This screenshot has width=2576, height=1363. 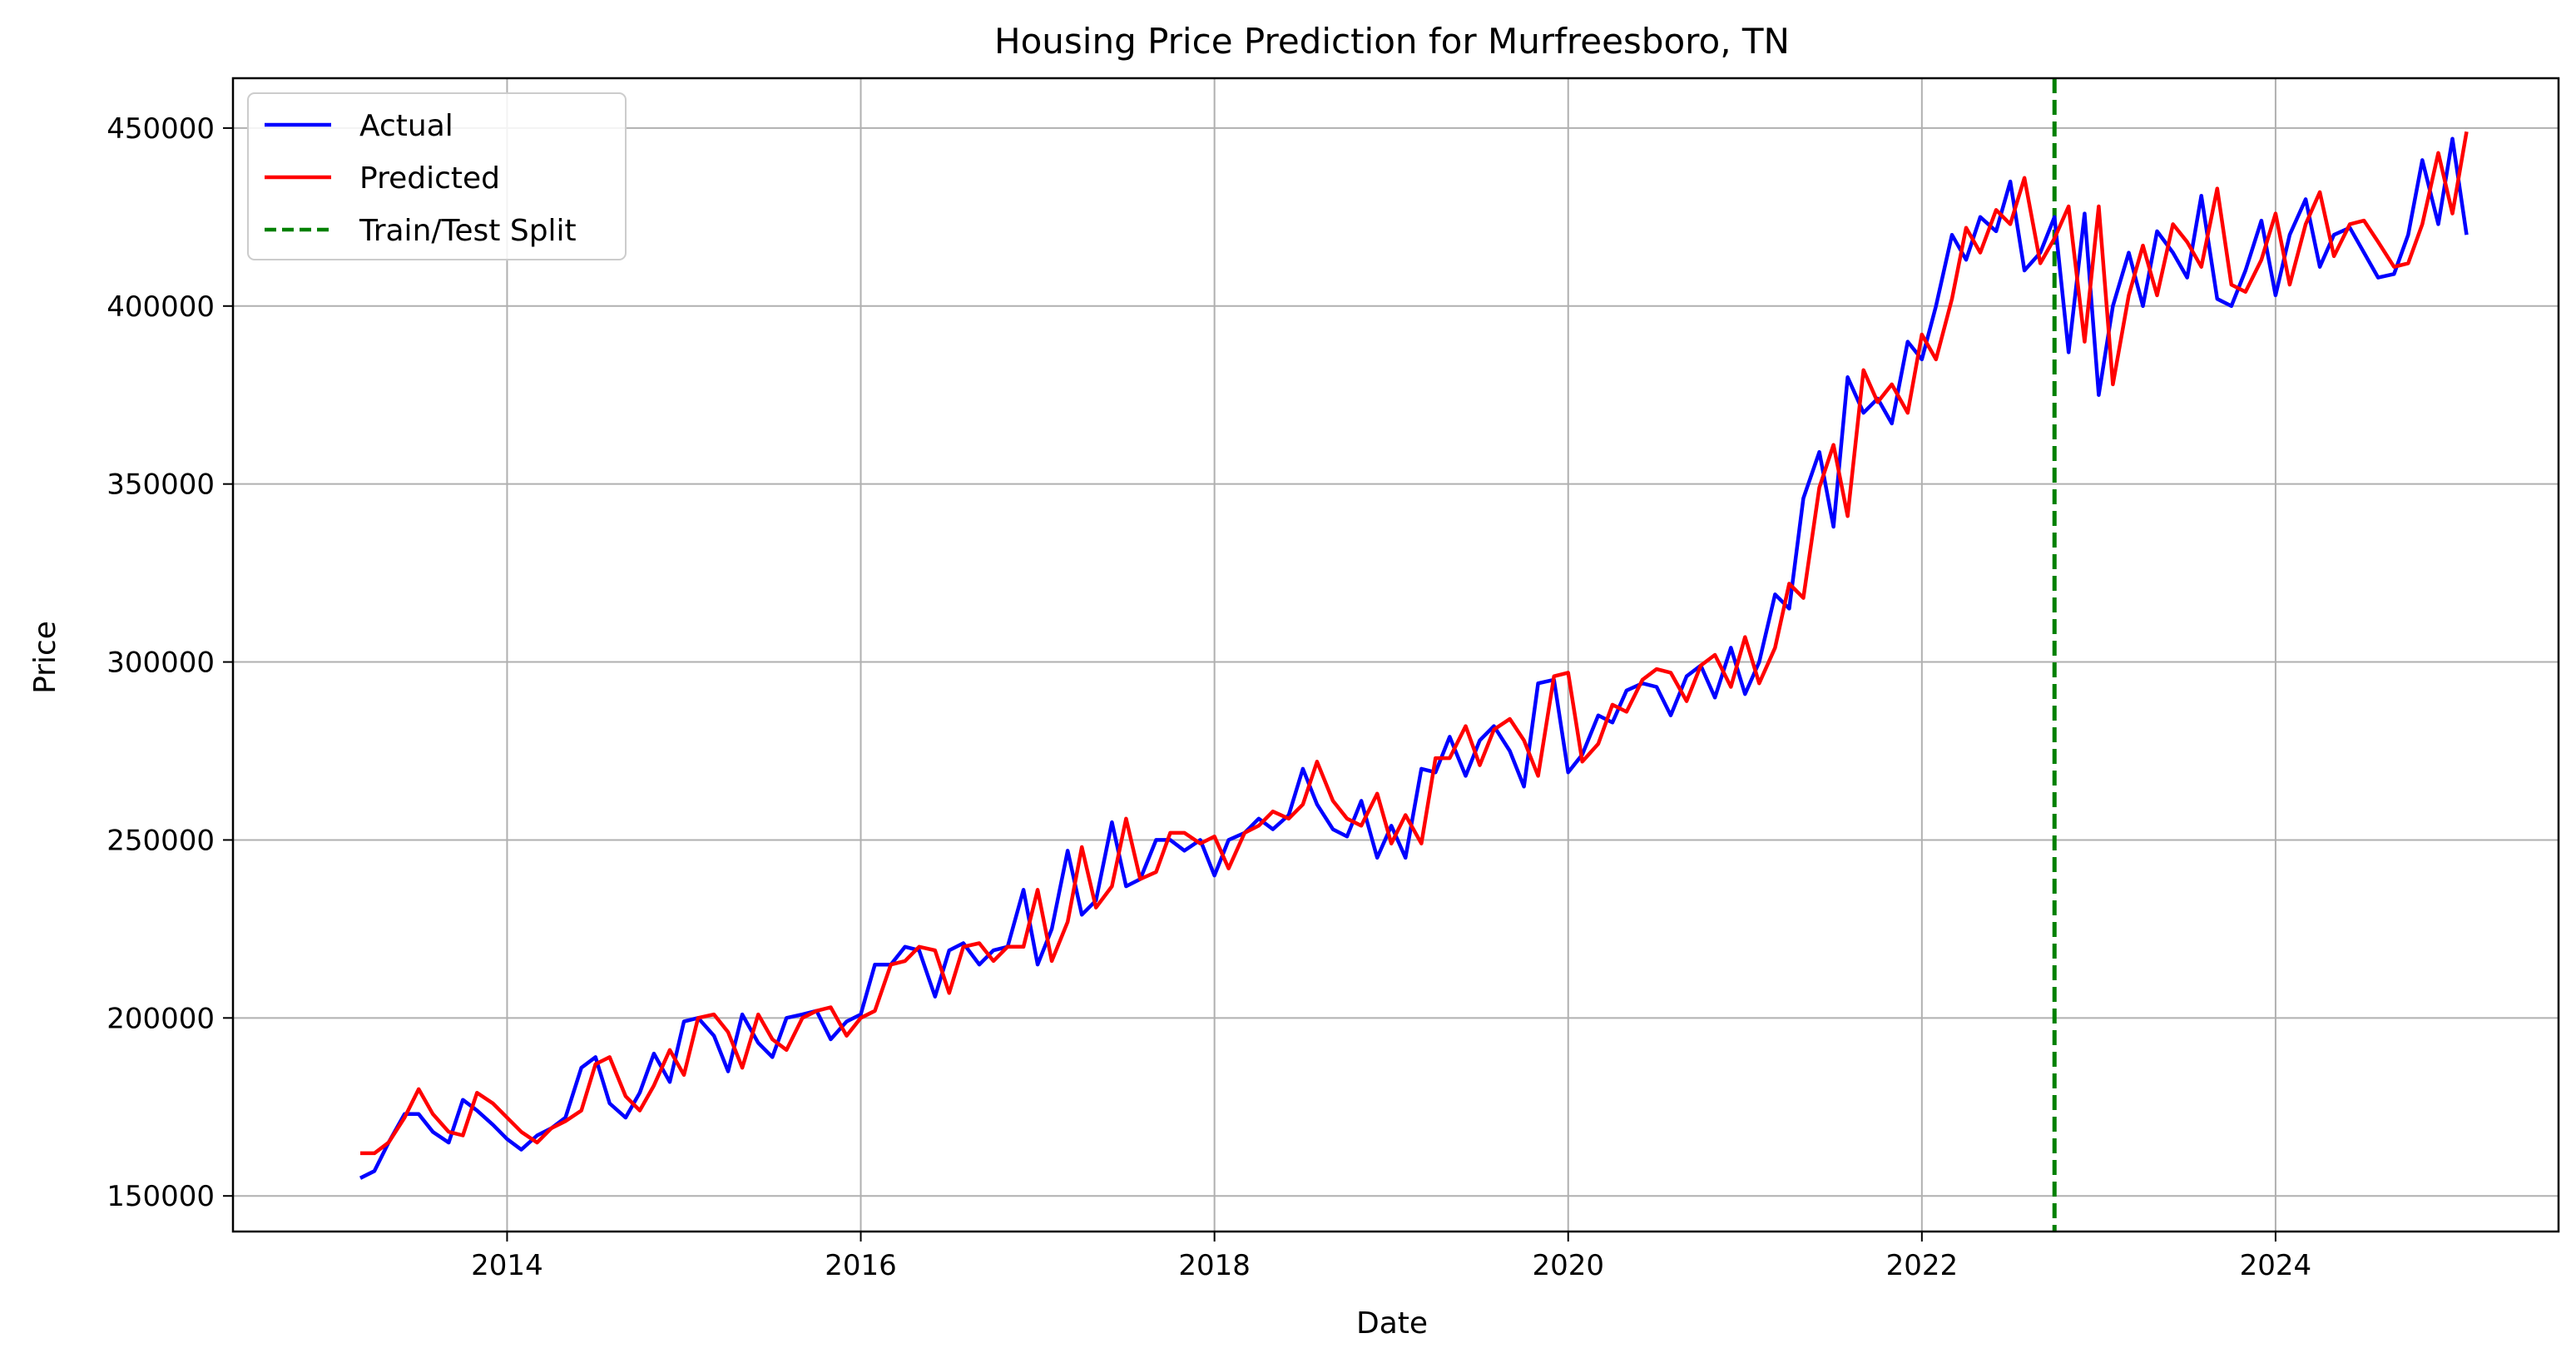 I want to click on x-tick-label: 2016, so click(x=861, y=1265).